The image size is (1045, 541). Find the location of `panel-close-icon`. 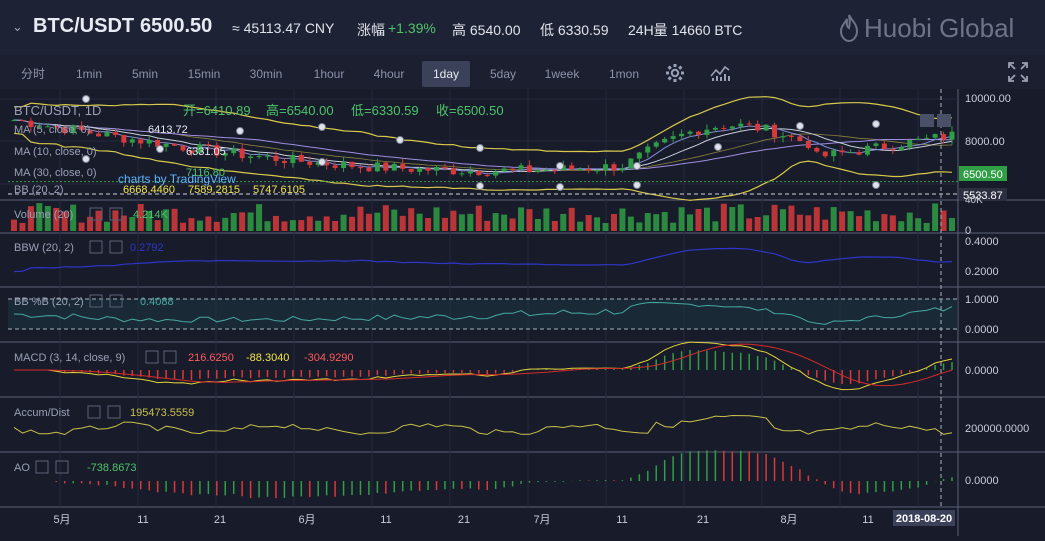

panel-close-icon is located at coordinates (114, 412).